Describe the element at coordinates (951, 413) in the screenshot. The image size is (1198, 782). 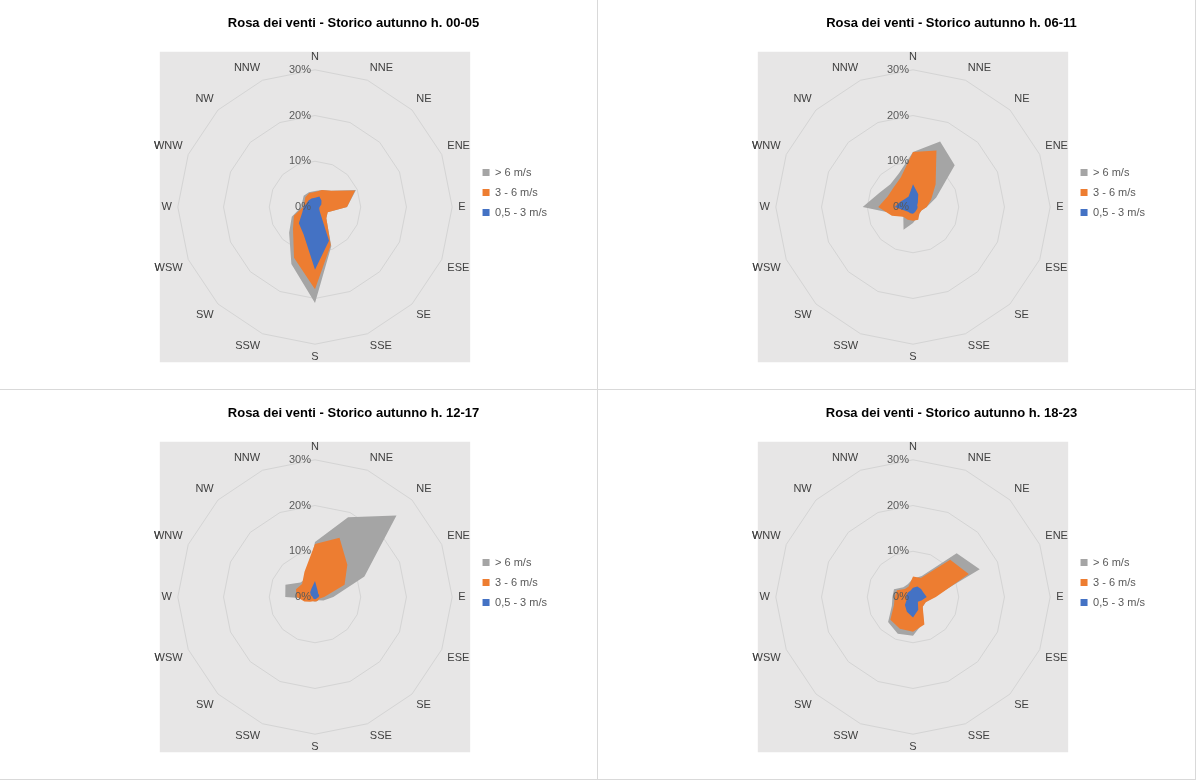
I see `chart-title: Rosa dei venti - Storico autunno h. 18-23` at that location.